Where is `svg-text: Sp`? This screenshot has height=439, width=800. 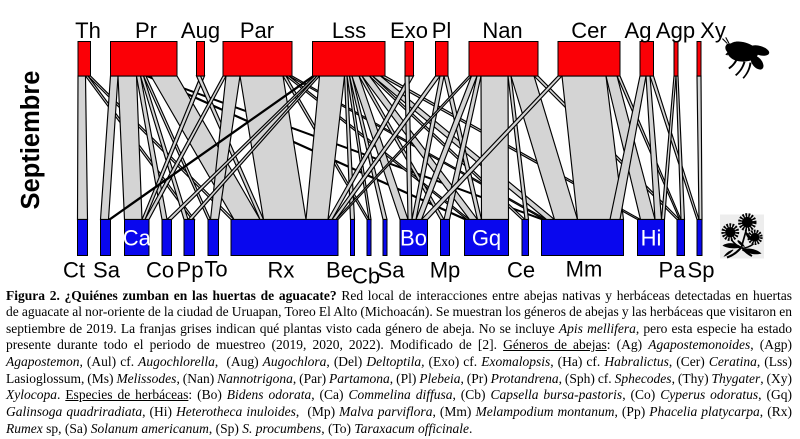 svg-text: Sp is located at coordinates (701, 270).